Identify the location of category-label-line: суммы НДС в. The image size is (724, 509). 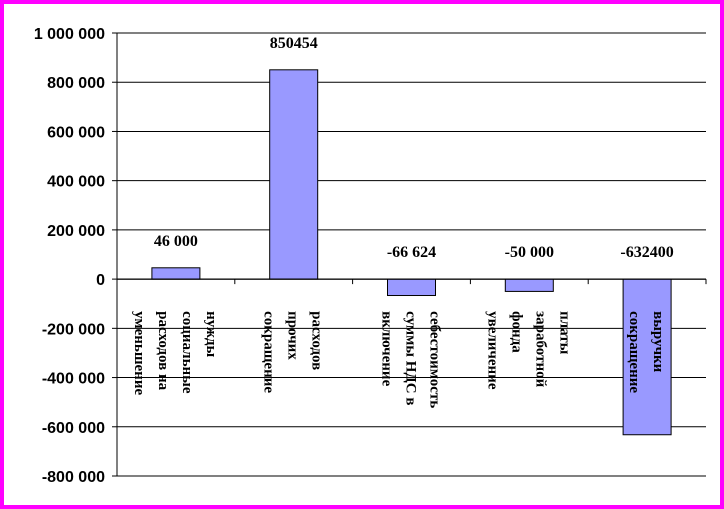
(411, 358).